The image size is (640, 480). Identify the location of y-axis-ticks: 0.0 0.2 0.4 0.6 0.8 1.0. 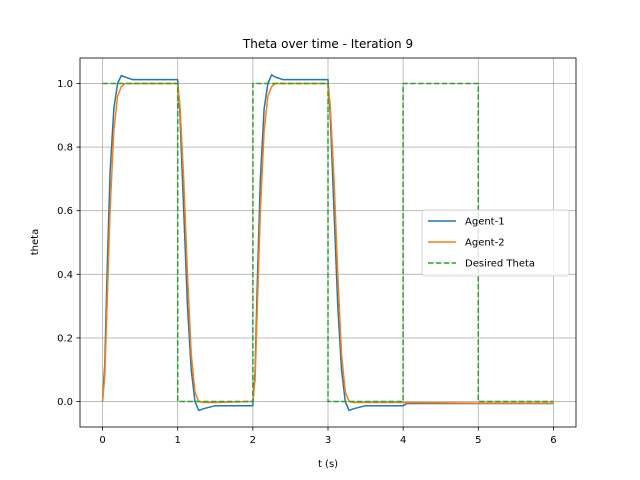
(68, 243).